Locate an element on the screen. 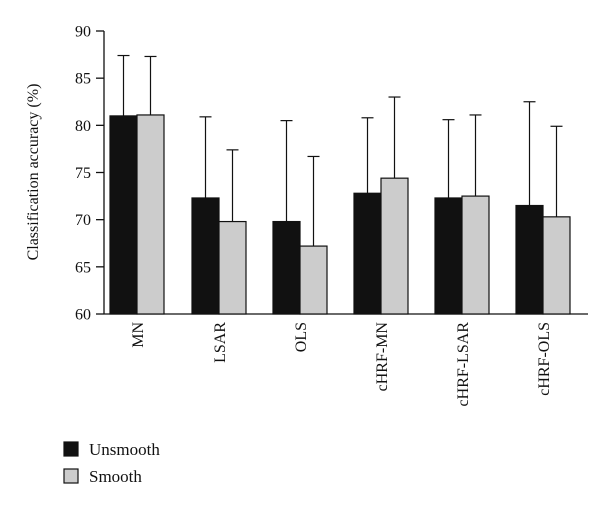  bar-smooth-chrf-lsar is located at coordinates (475, 255).